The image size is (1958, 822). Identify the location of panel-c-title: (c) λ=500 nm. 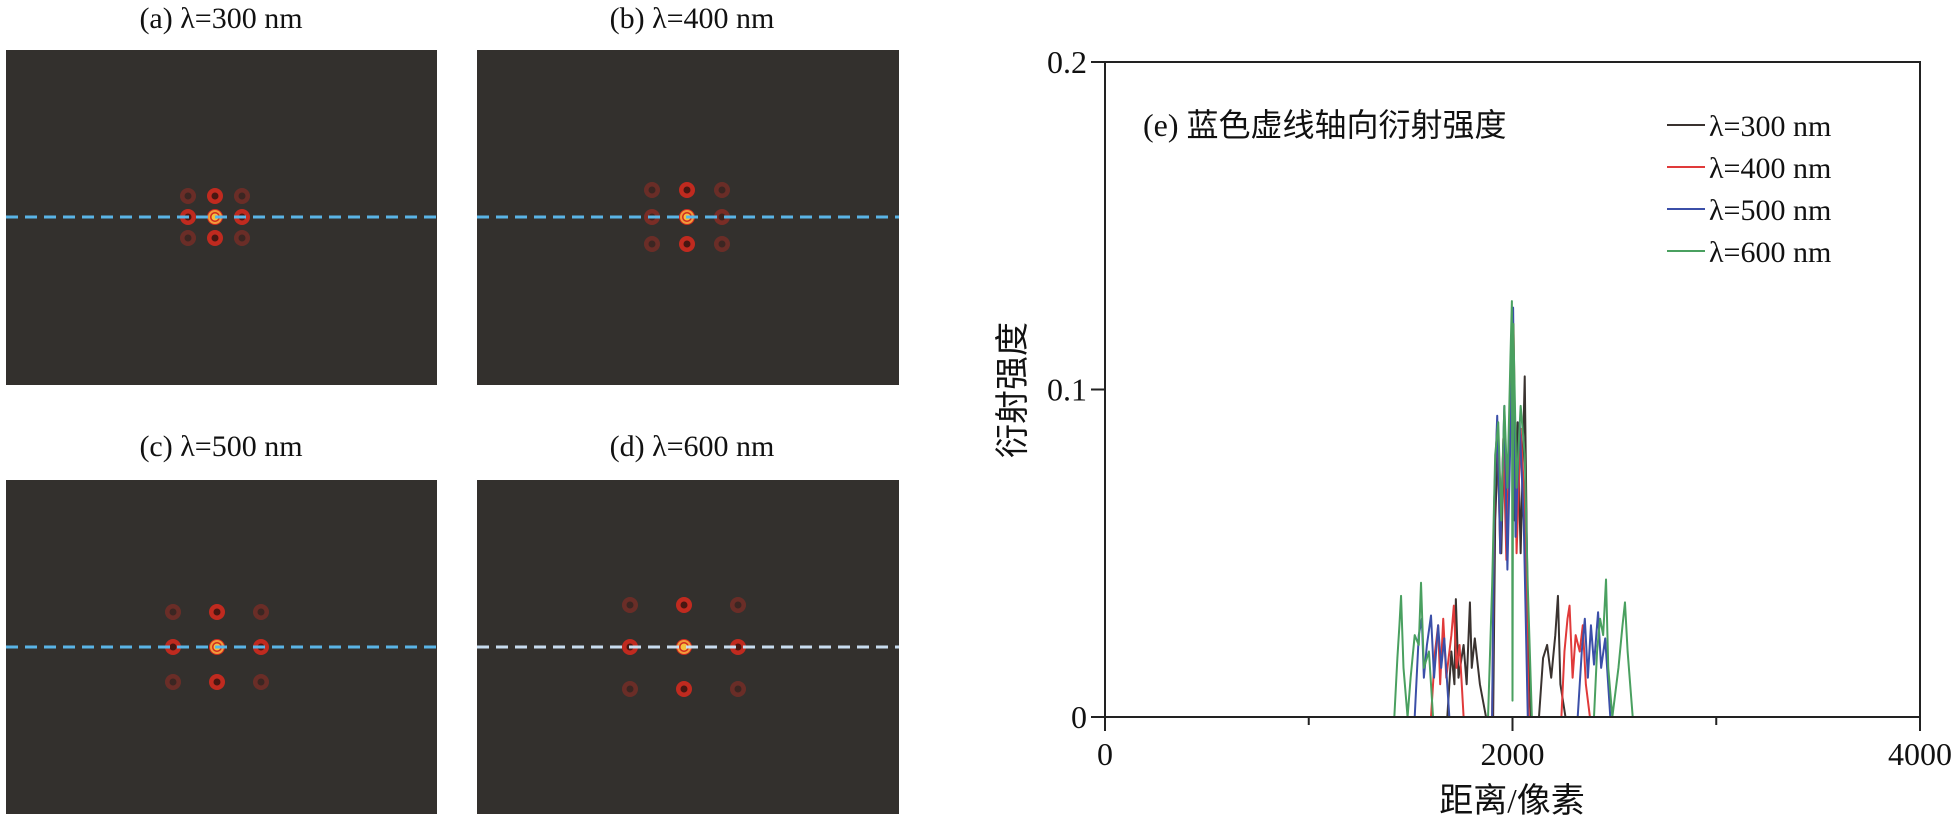
(221, 446).